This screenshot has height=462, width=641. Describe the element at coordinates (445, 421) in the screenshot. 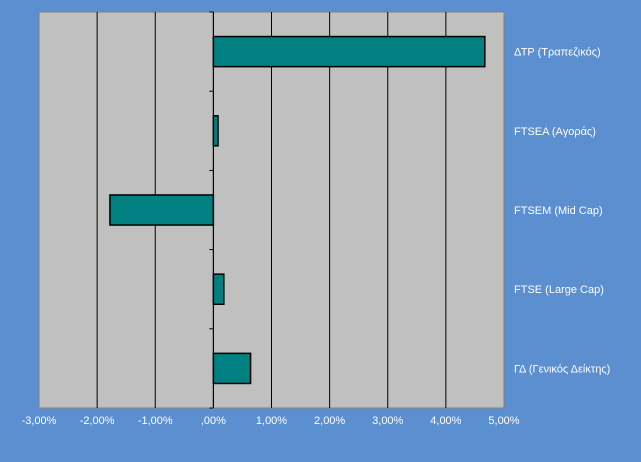

I see `x-tick-label-7: 4,00%` at that location.